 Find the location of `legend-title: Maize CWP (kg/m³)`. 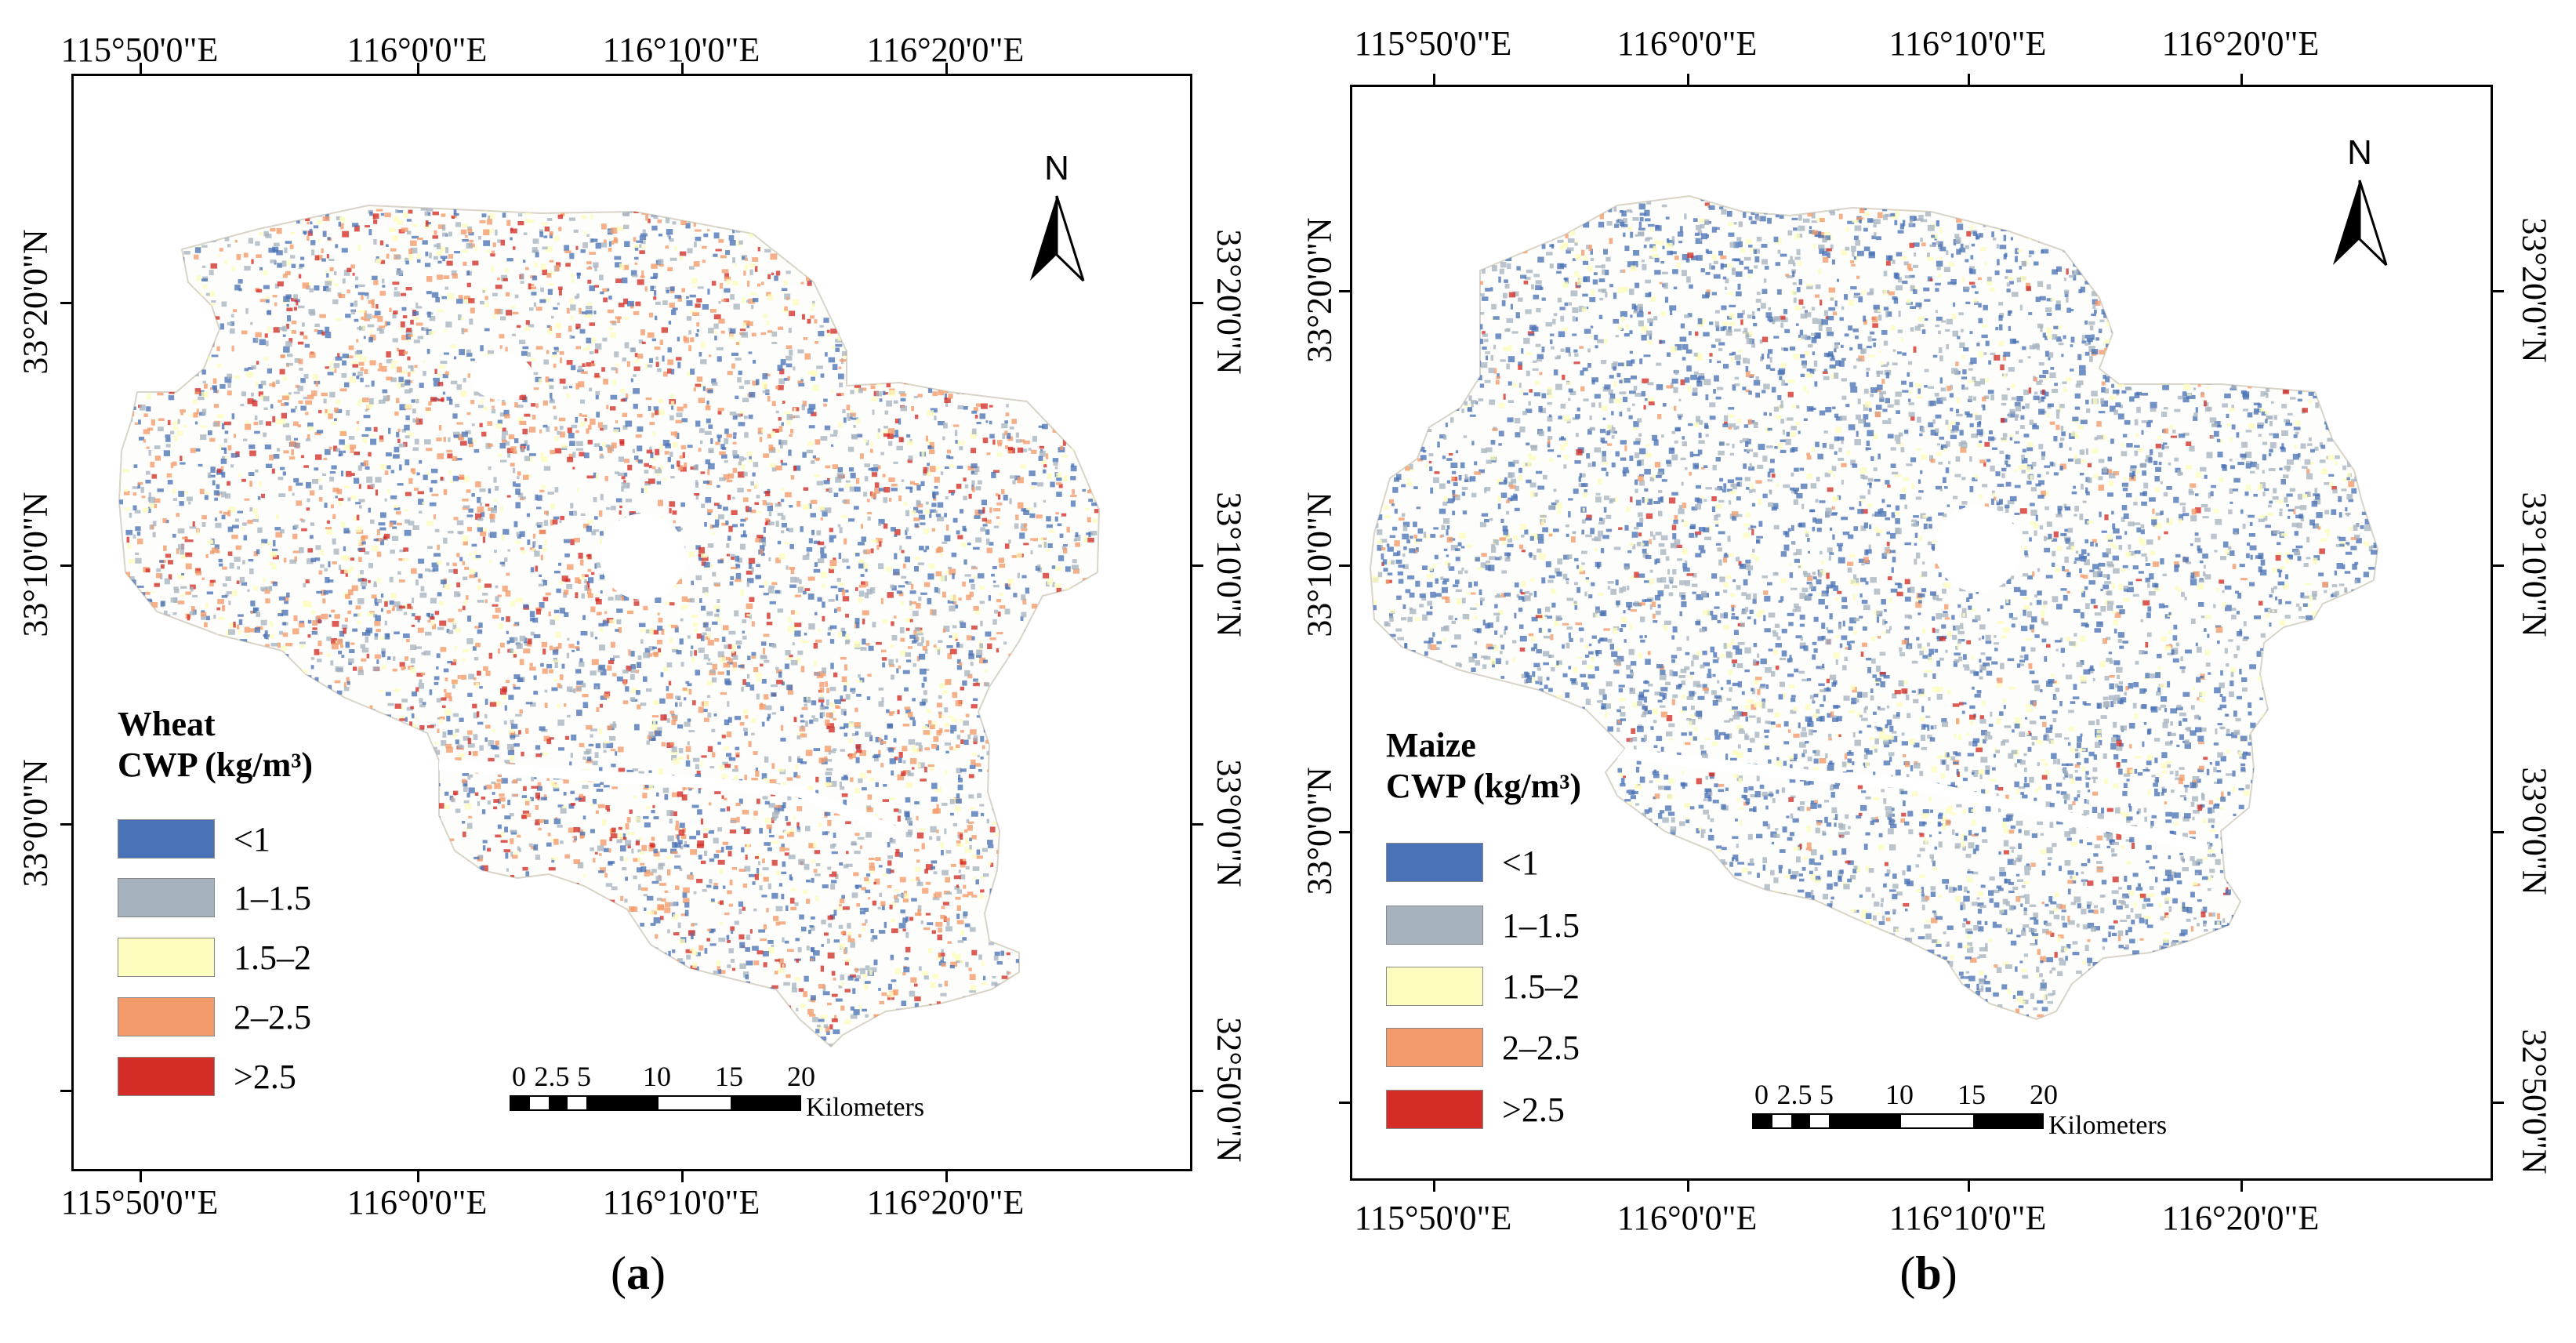

legend-title: Maize CWP (kg/m³) is located at coordinates (1484, 765).